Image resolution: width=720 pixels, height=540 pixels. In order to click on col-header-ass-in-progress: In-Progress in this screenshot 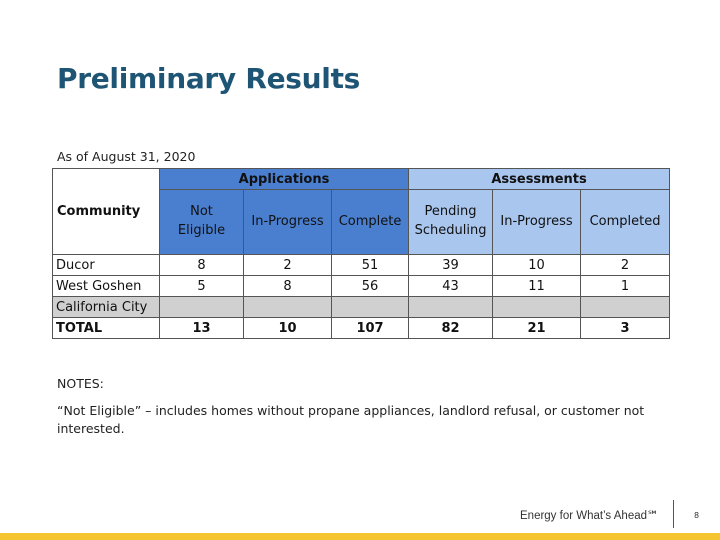, I will do `click(537, 222)`.